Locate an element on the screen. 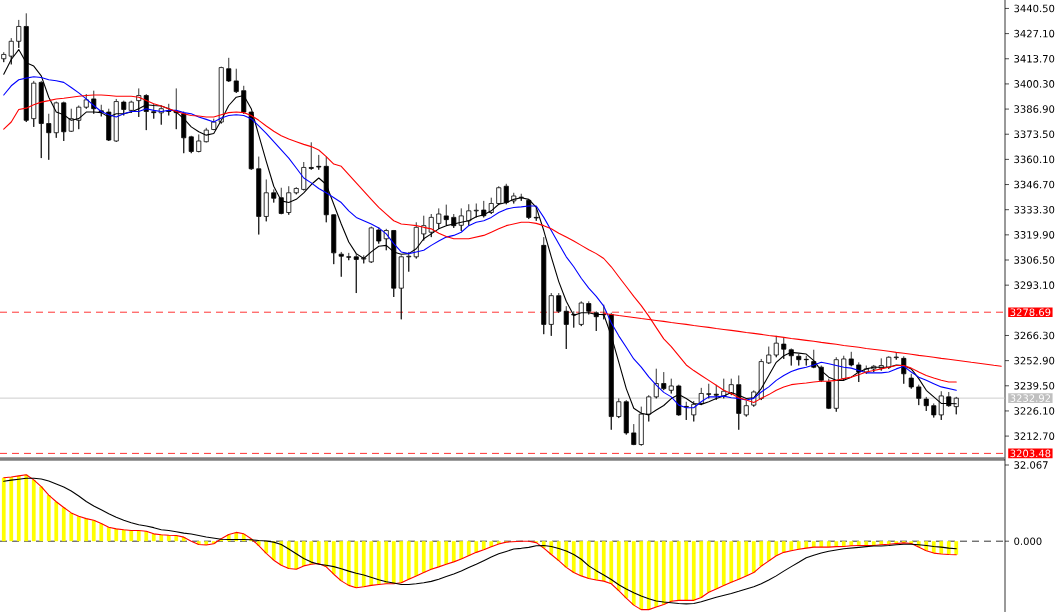  y-tick-label: 3212.70 is located at coordinates (1034, 436).